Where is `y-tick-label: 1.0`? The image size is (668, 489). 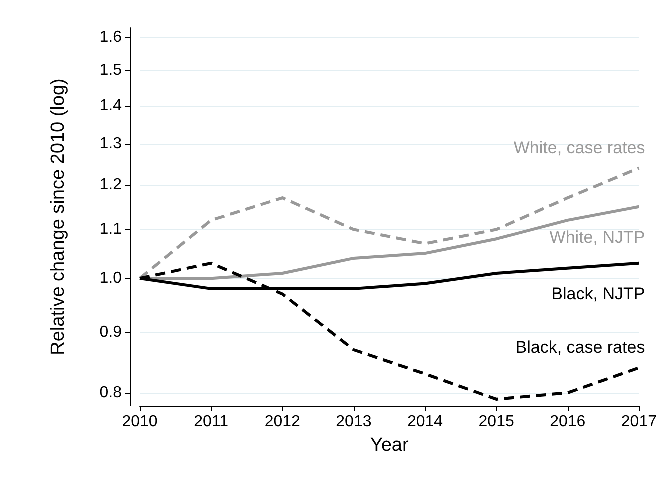
y-tick-label: 1.0 is located at coordinates (111, 279).